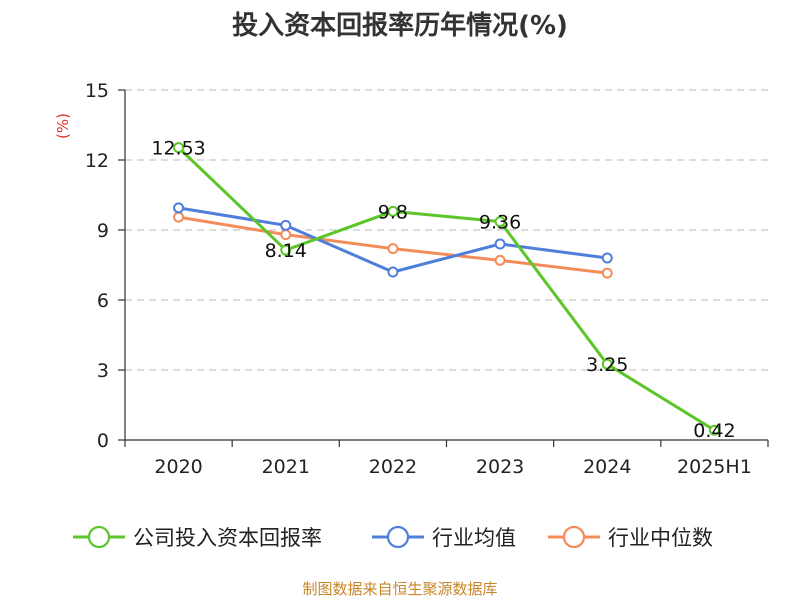 This screenshot has width=800, height=600. I want to click on data-label: 0.42, so click(714, 431).